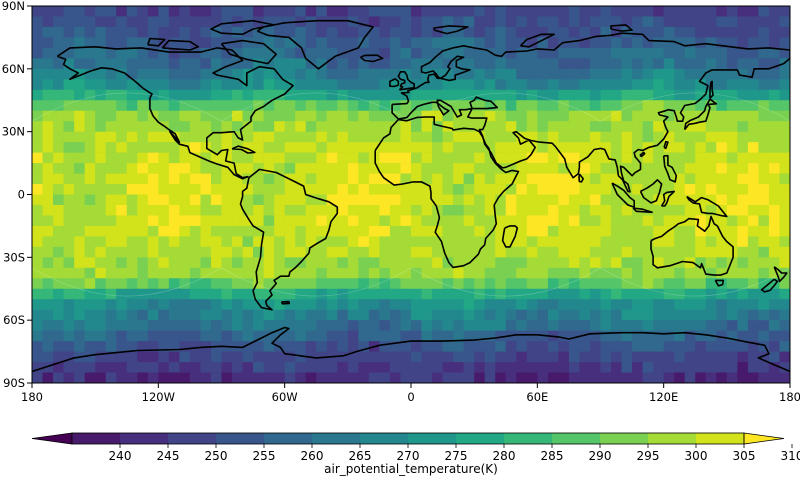 The image size is (800, 479). Describe the element at coordinates (243, 149) in the screenshot. I see `coastline-cuba` at that location.